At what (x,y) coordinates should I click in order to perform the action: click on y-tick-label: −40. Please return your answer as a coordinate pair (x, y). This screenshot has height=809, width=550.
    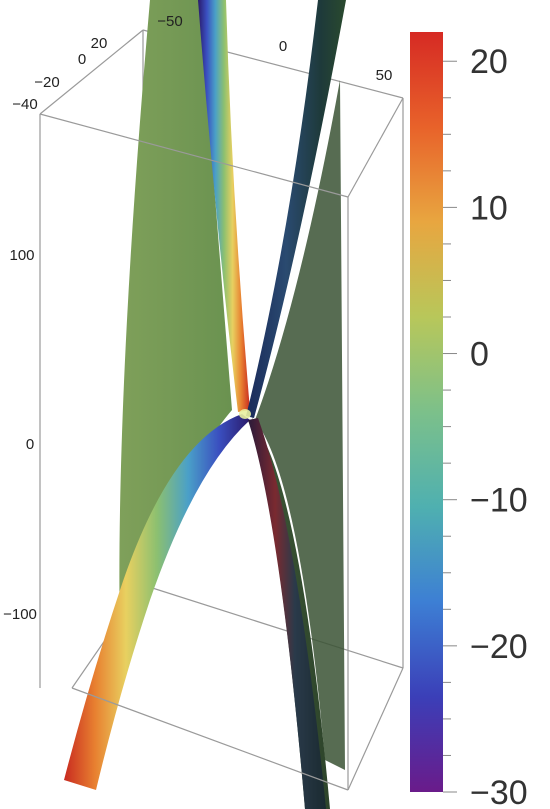
    Looking at the image, I should click on (24, 104).